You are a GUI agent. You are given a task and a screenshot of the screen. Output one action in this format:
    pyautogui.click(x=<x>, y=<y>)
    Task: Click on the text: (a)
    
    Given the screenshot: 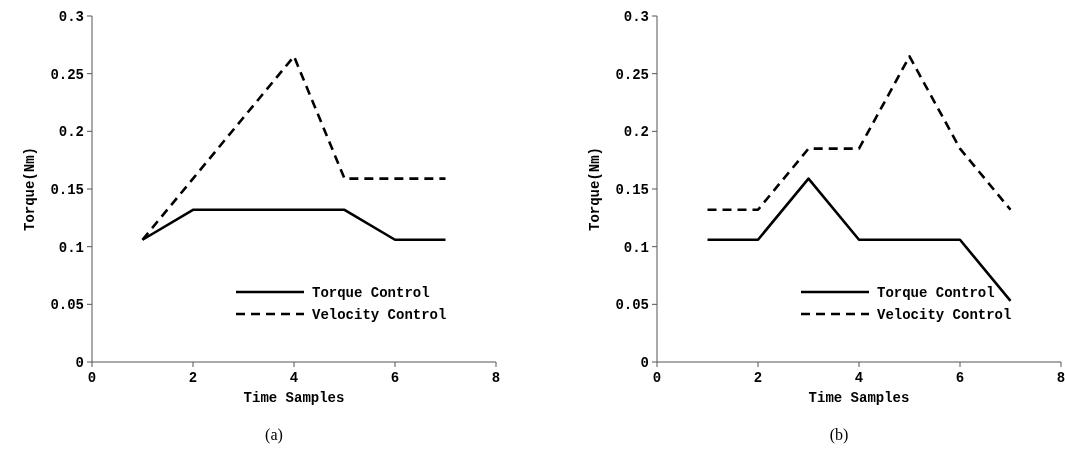 What is the action you would take?
    pyautogui.click(x=274, y=435)
    